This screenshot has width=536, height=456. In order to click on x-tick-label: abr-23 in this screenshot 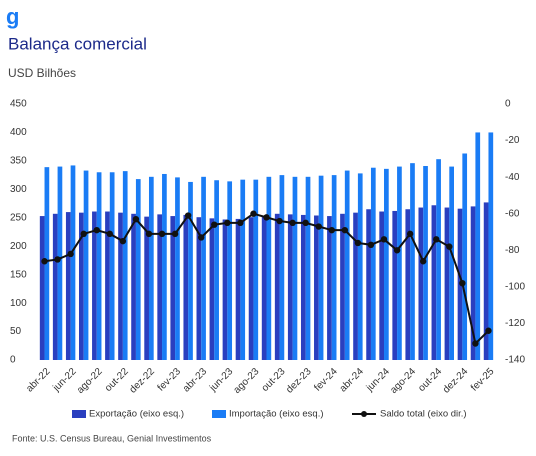, I will do `click(195, 380)`.